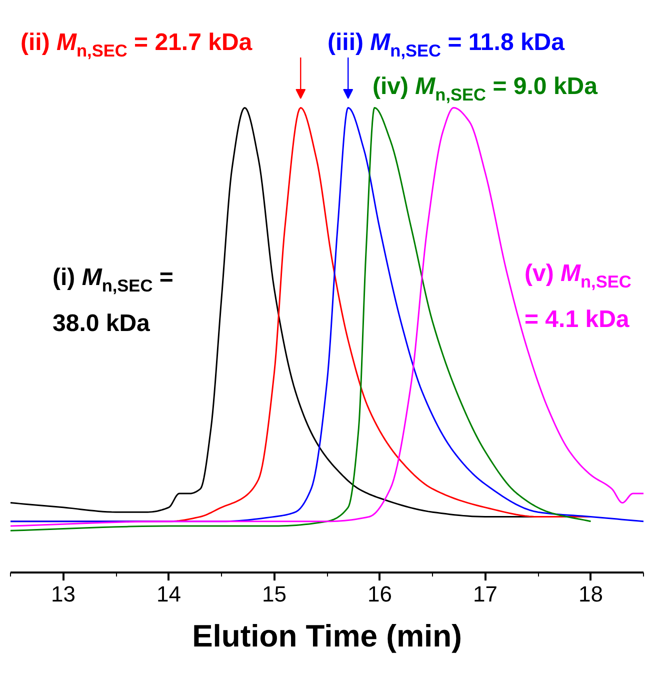  I want to click on x-tick-label: 16, so click(380, 594).